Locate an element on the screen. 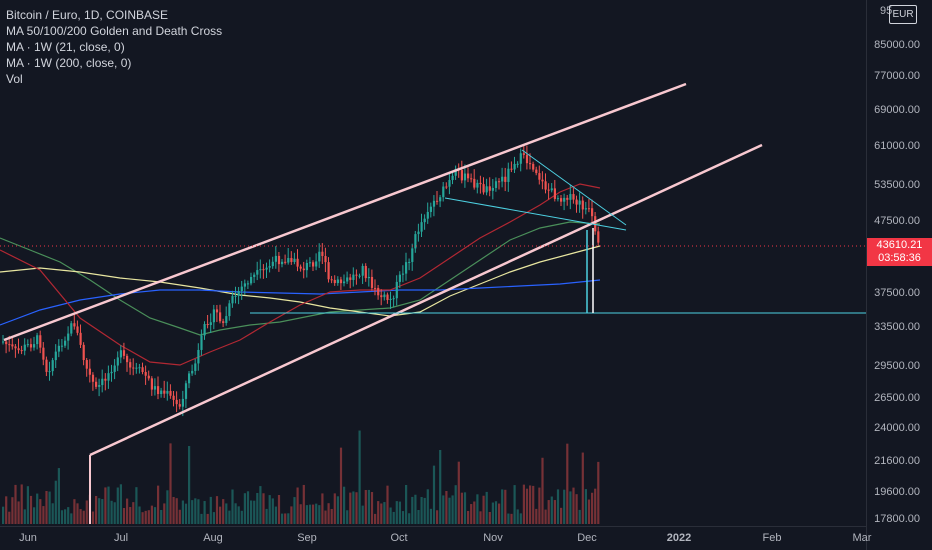  symbol-title: Bitcoin / Euro, 1D, COINBASE is located at coordinates (87, 15).